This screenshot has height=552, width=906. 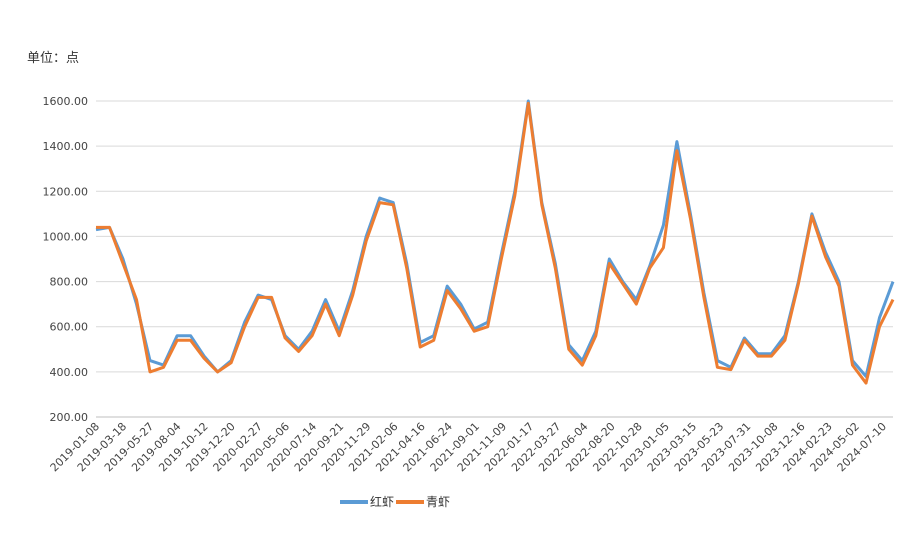 What do you see at coordinates (382, 501) in the screenshot?
I see `legend-label-1: 红虾` at bounding box center [382, 501].